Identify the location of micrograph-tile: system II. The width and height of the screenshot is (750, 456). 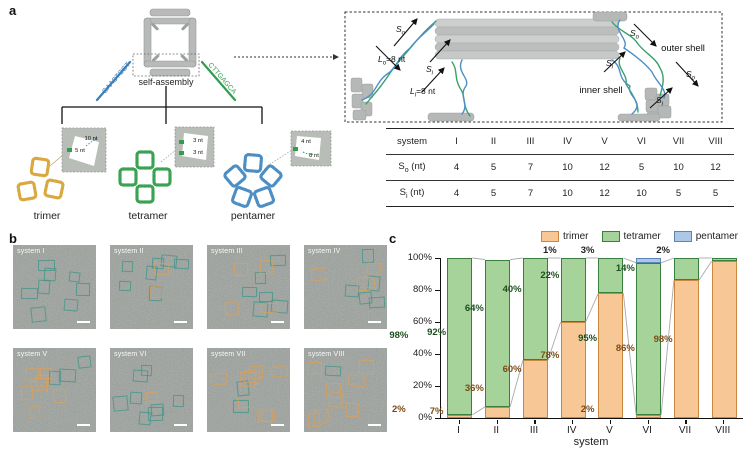
(151, 287).